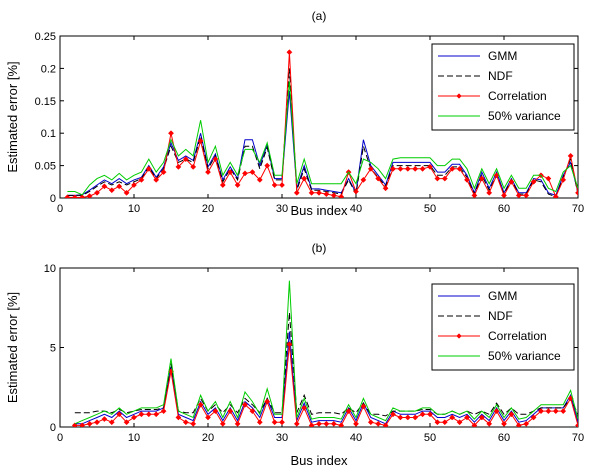  I want to click on y-tick-label: 0, so click(53, 199).